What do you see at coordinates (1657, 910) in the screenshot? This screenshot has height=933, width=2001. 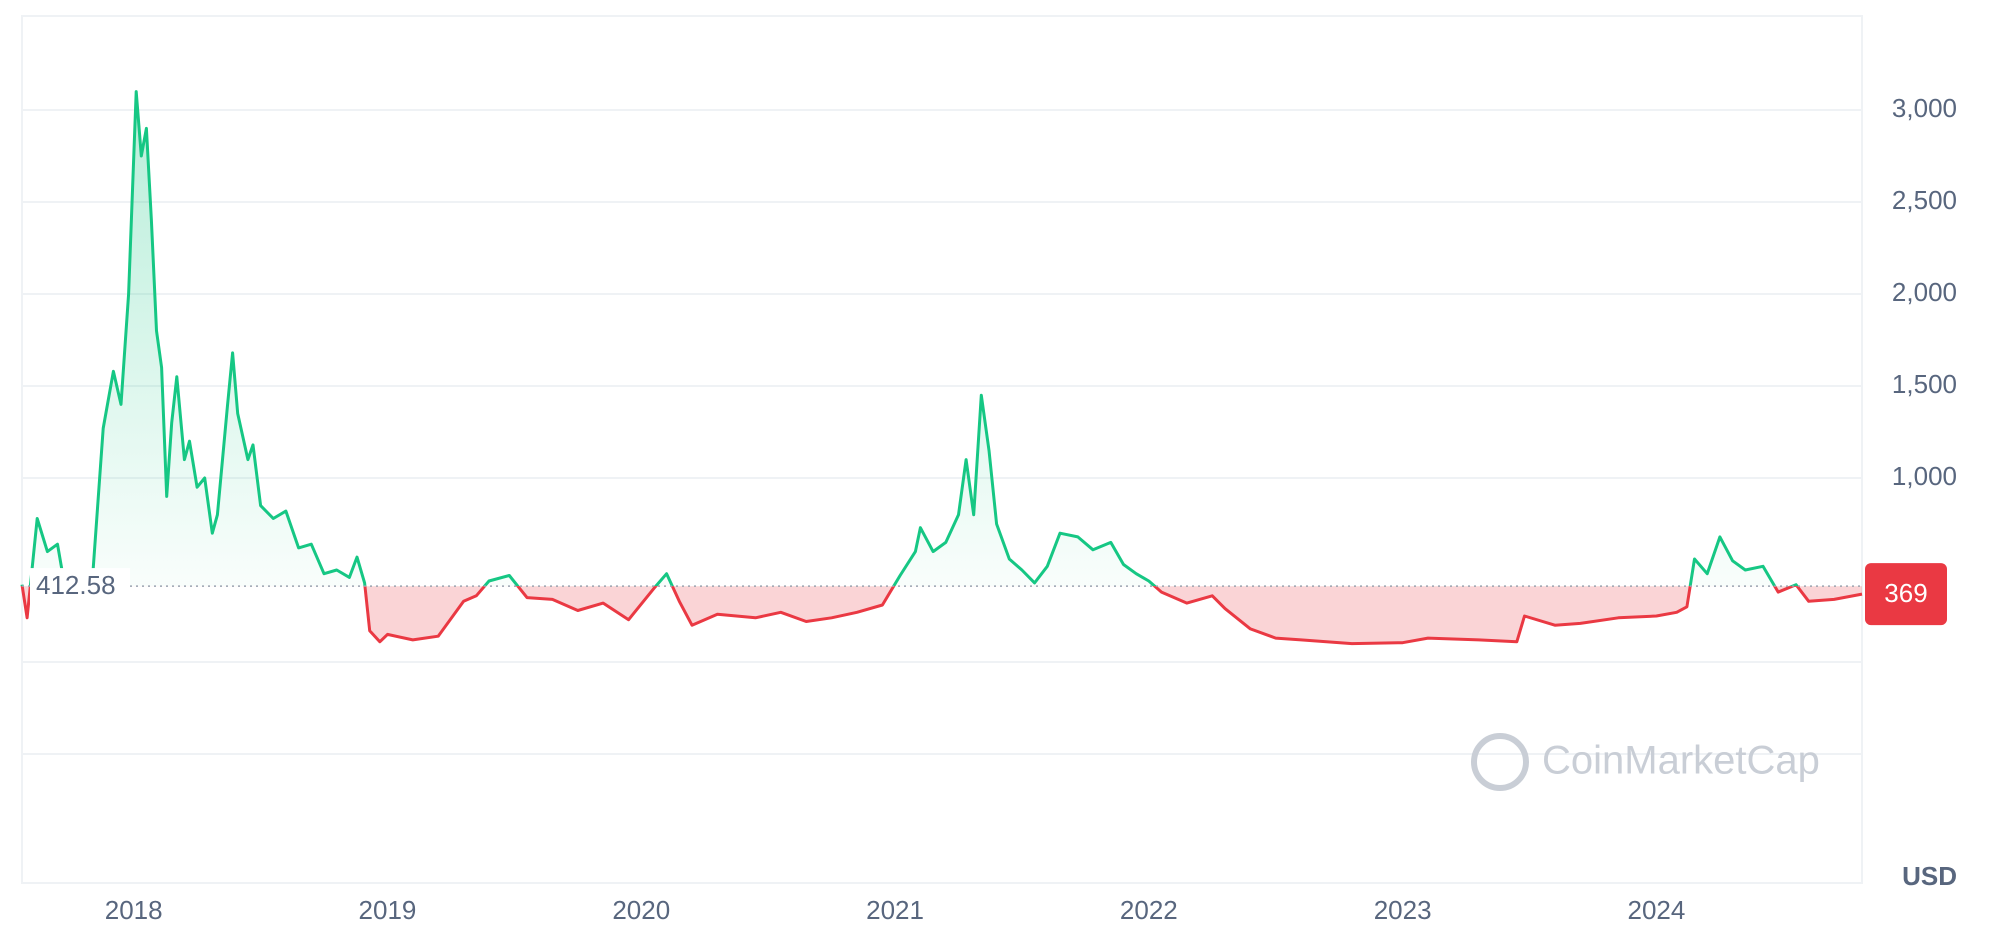 I see `x-tick-label: 2024` at bounding box center [1657, 910].